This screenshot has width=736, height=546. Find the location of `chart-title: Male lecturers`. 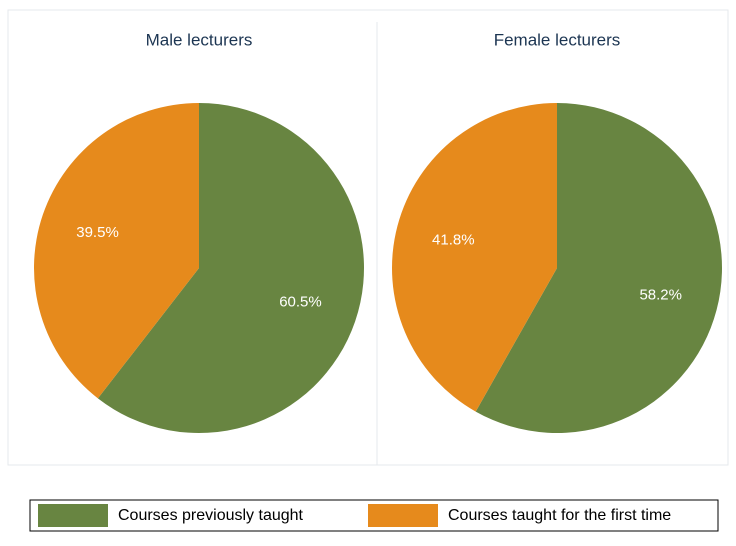

chart-title: Male lecturers is located at coordinates (199, 39).